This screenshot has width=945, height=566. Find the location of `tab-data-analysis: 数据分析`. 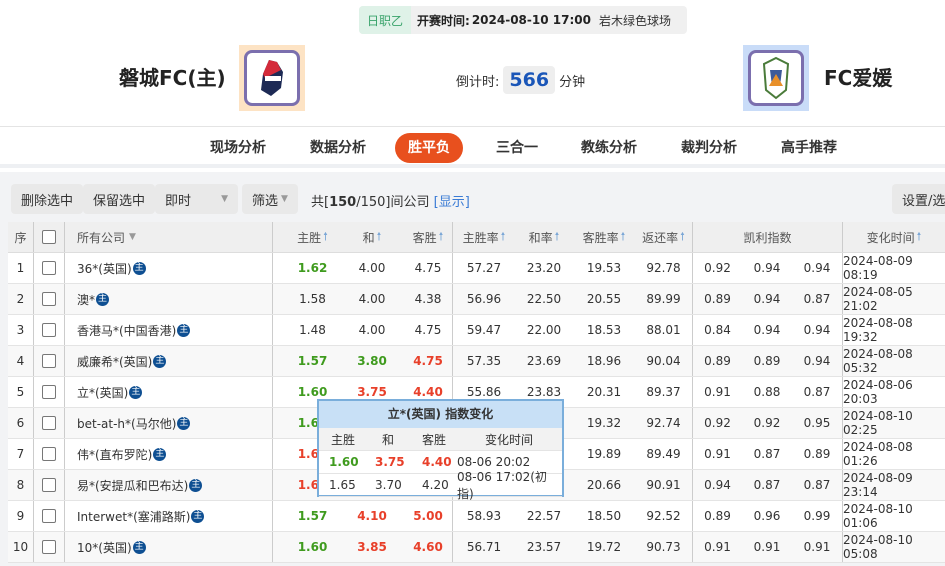

tab-data-analysis: 数据分析 is located at coordinates (338, 148).